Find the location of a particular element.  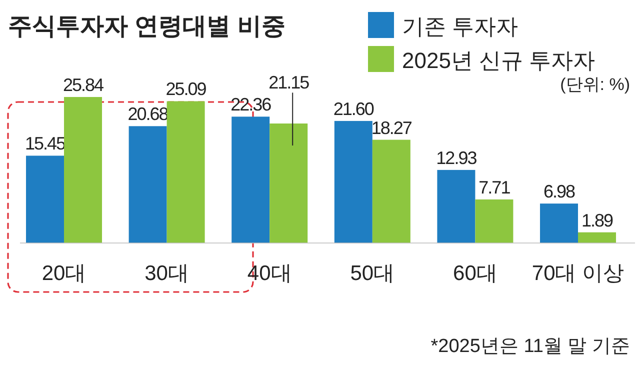

data-label: 20.68 is located at coordinates (148, 114).